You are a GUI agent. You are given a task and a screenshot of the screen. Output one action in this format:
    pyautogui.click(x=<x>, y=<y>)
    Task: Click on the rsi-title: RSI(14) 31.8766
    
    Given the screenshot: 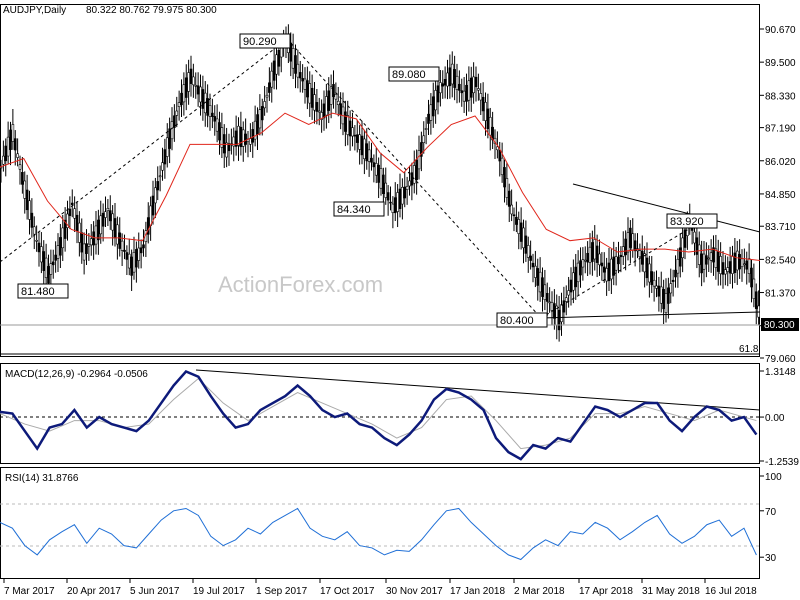 What is the action you would take?
    pyautogui.click(x=42, y=478)
    